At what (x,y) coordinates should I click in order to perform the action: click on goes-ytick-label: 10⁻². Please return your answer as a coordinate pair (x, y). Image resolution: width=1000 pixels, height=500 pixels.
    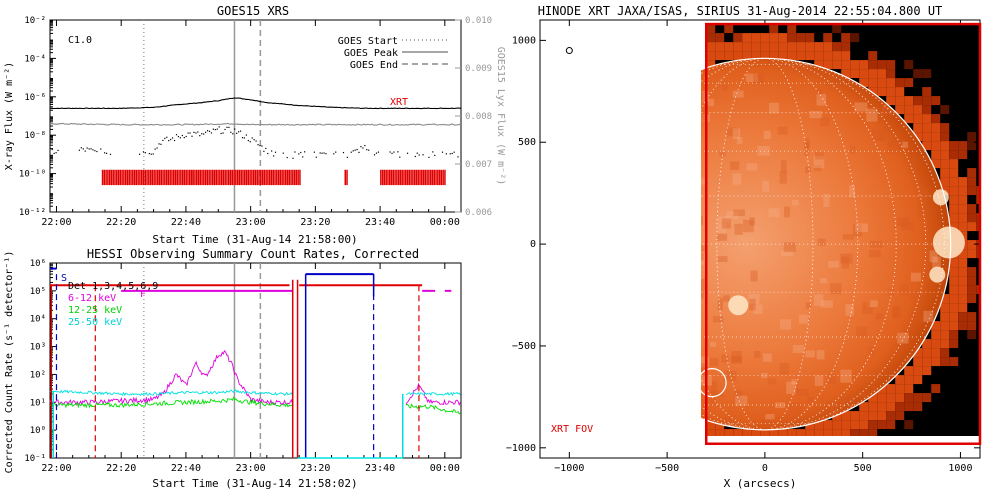
    Looking at the image, I should click on (35, 21).